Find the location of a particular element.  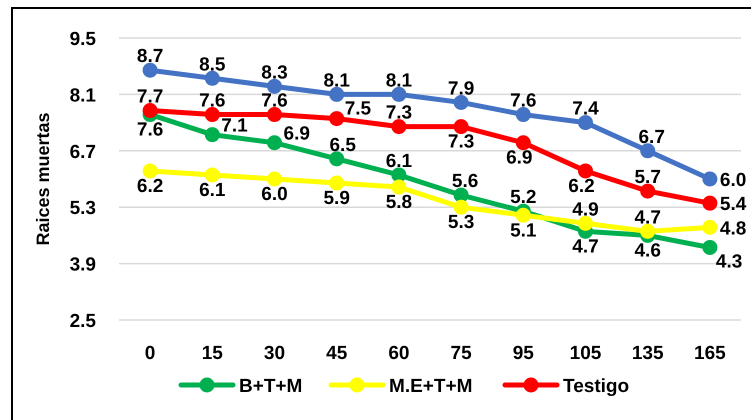

data-label: 7.1 is located at coordinates (234, 126).